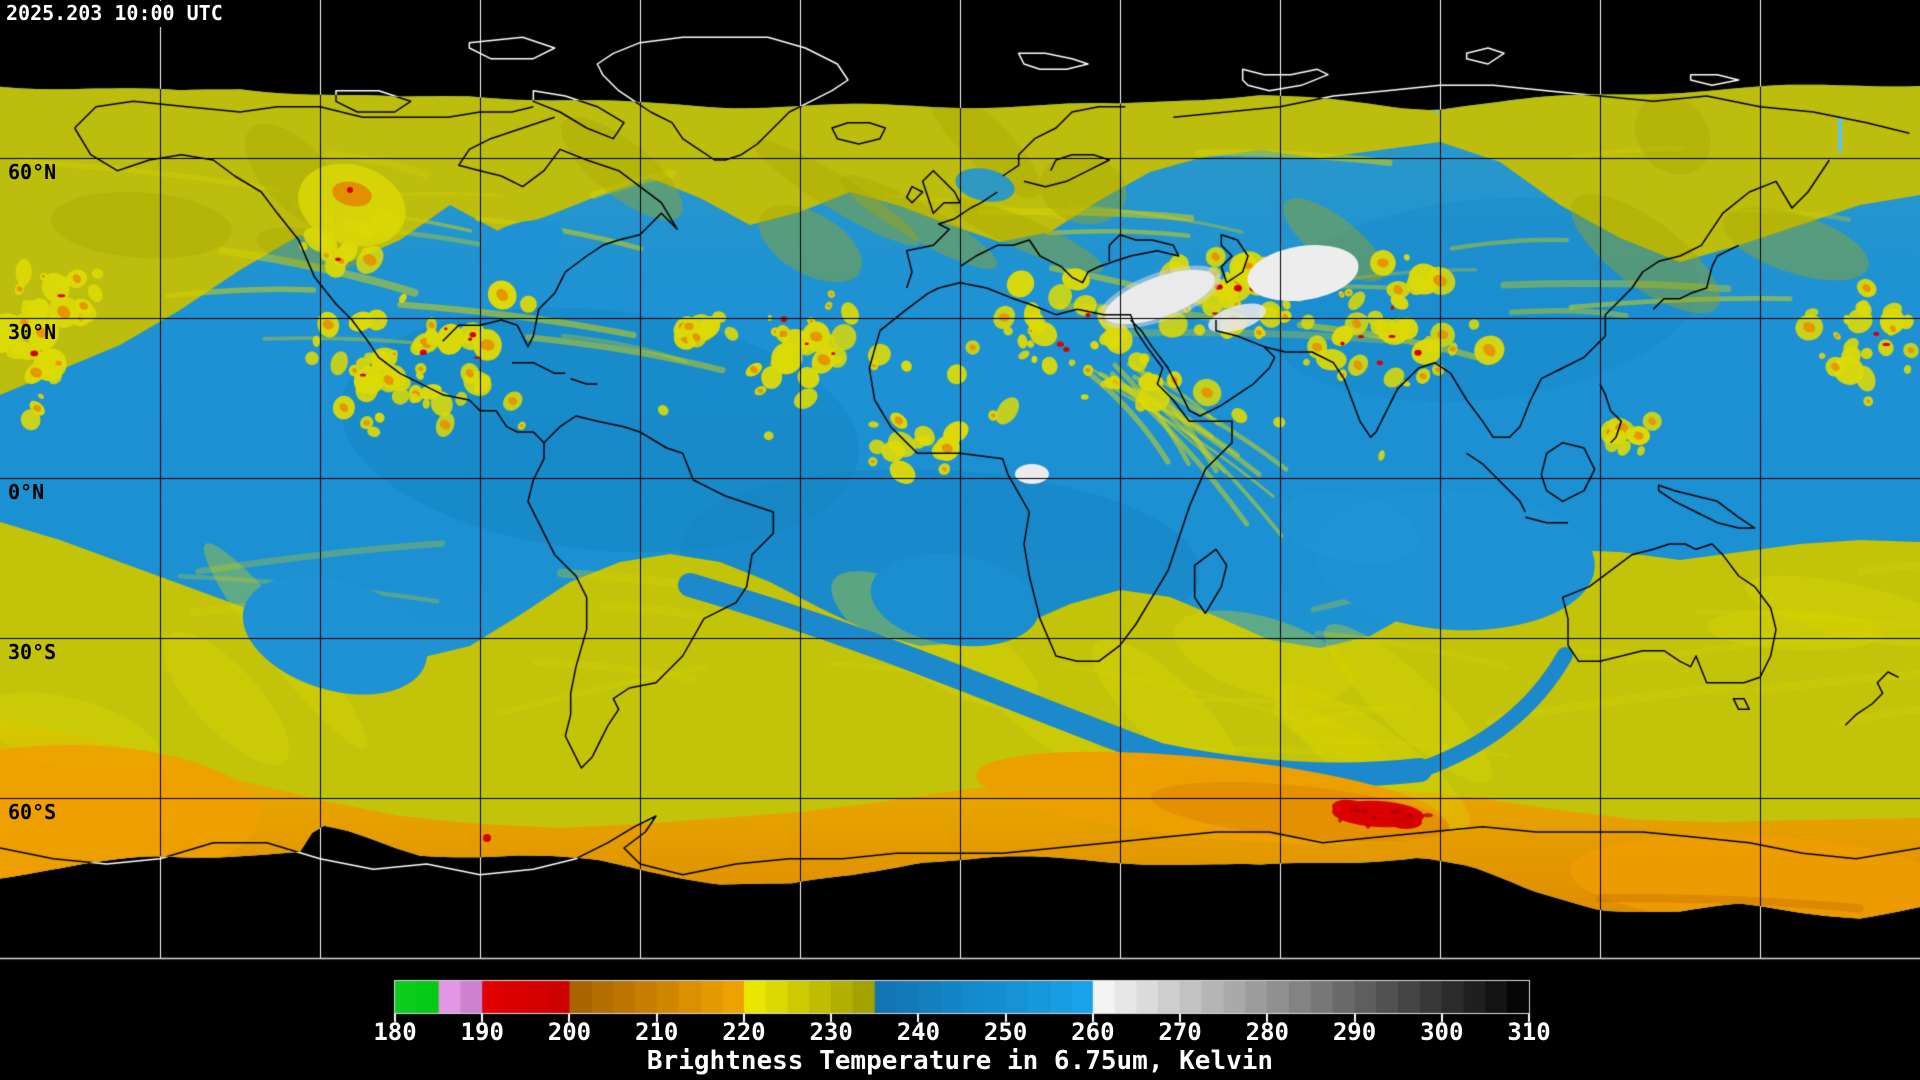 The width and height of the screenshot is (1920, 1080). What do you see at coordinates (482, 1032) in the screenshot?
I see `colorbar-tick-label: 190` at bounding box center [482, 1032].